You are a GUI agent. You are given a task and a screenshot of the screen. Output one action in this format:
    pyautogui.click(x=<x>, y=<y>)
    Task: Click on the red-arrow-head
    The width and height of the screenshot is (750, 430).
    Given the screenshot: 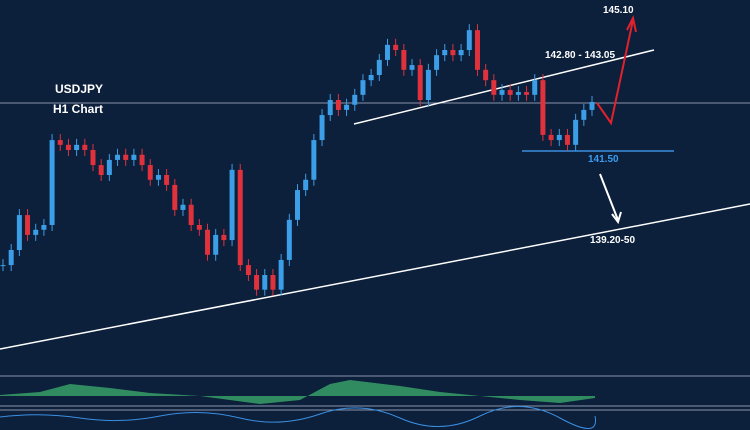 What is the action you would take?
    pyautogui.click(x=631, y=24)
    